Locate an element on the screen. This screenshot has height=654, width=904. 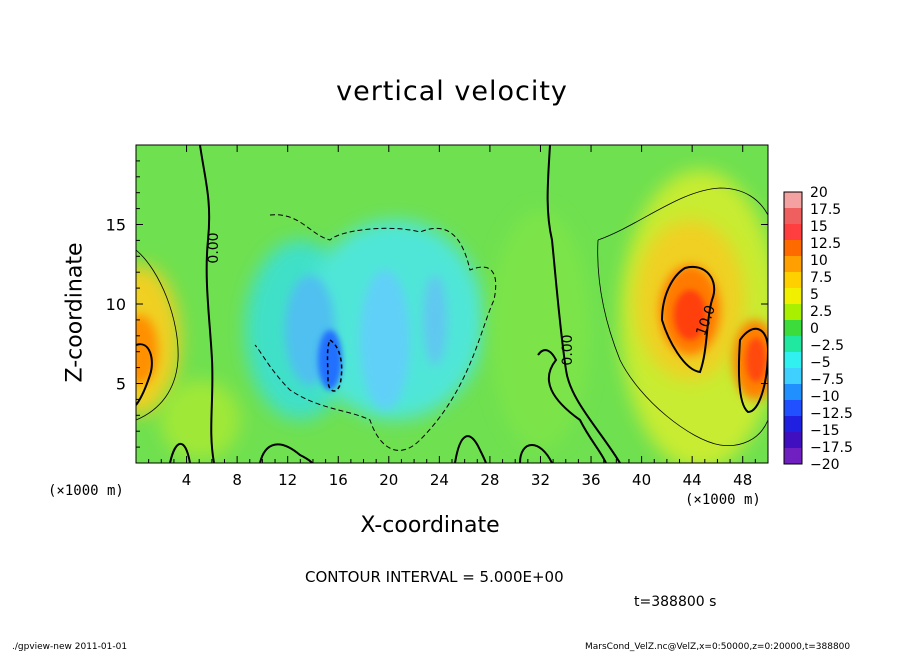
z-tick-label: 15 is located at coordinates (116, 225).